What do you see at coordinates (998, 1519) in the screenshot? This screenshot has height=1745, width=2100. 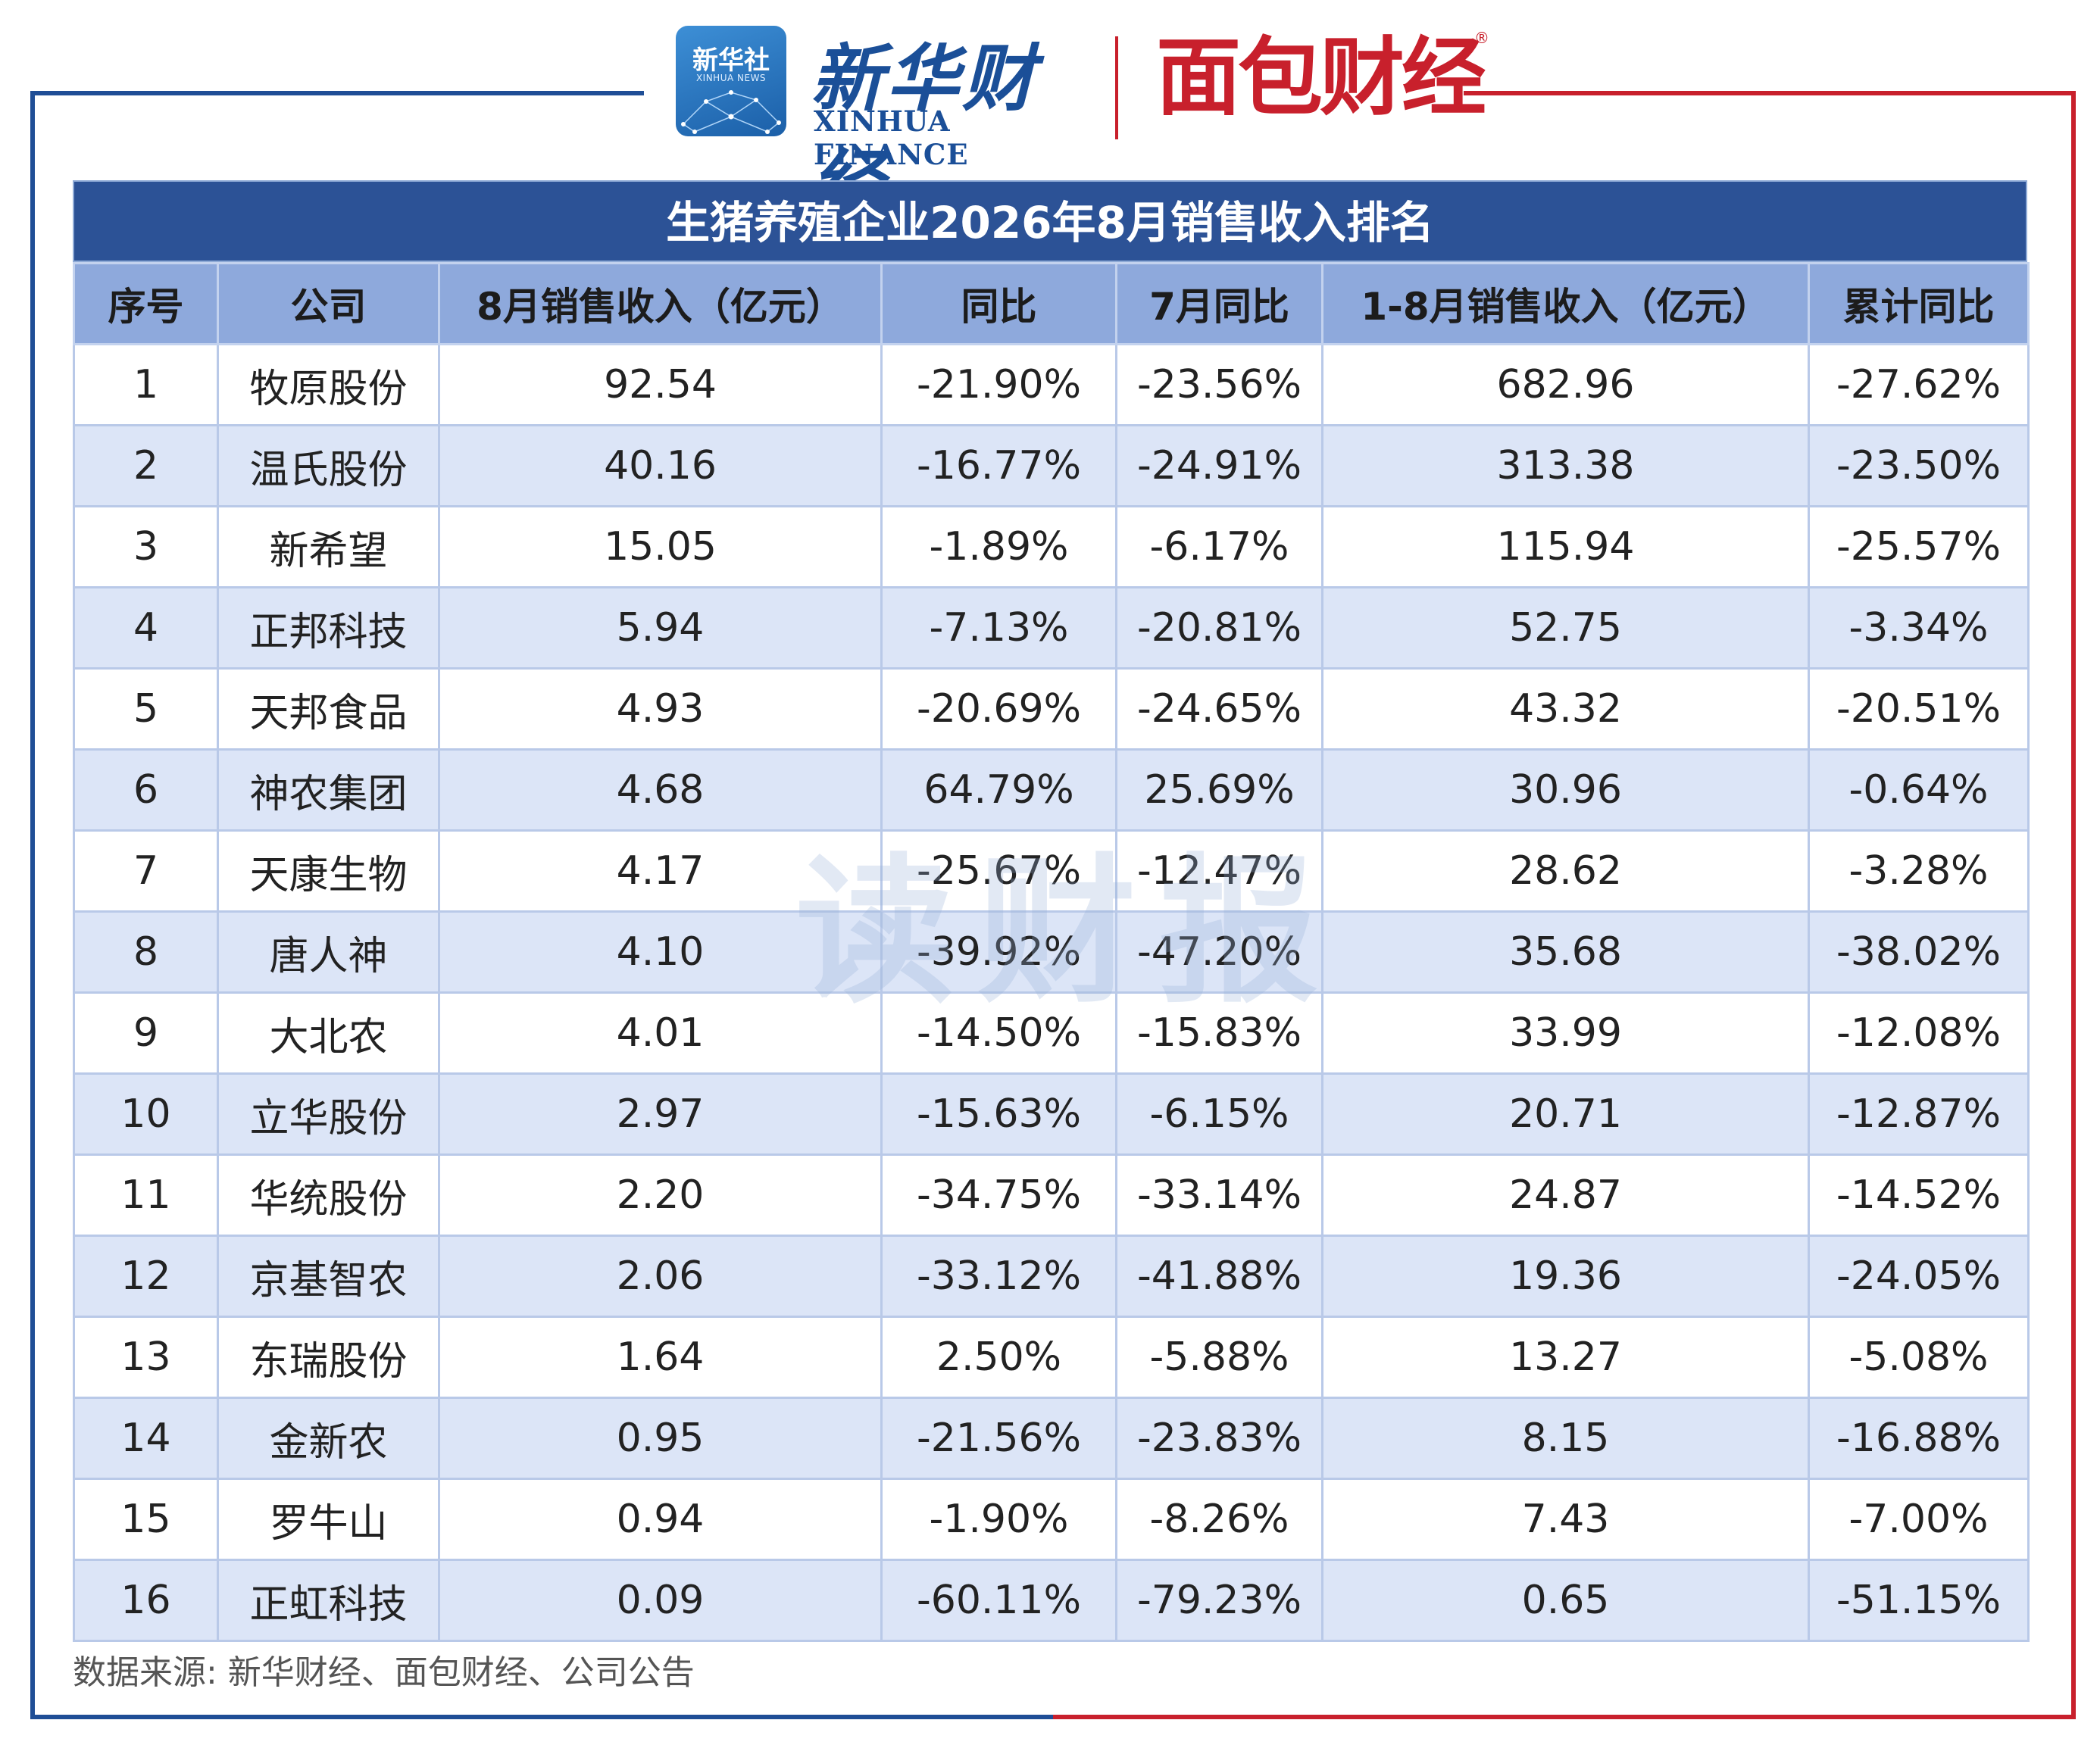 I see `cell-yoy: -1.90%` at bounding box center [998, 1519].